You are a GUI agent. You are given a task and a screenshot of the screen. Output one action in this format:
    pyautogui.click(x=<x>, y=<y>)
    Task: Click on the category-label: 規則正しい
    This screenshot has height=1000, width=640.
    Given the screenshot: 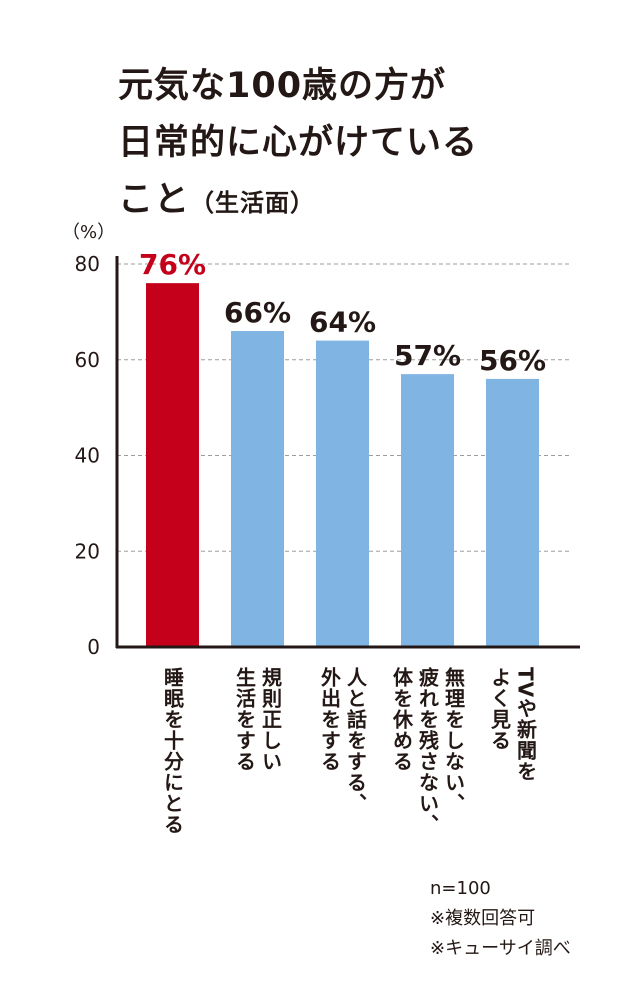 What is the action you would take?
    pyautogui.click(x=271, y=719)
    